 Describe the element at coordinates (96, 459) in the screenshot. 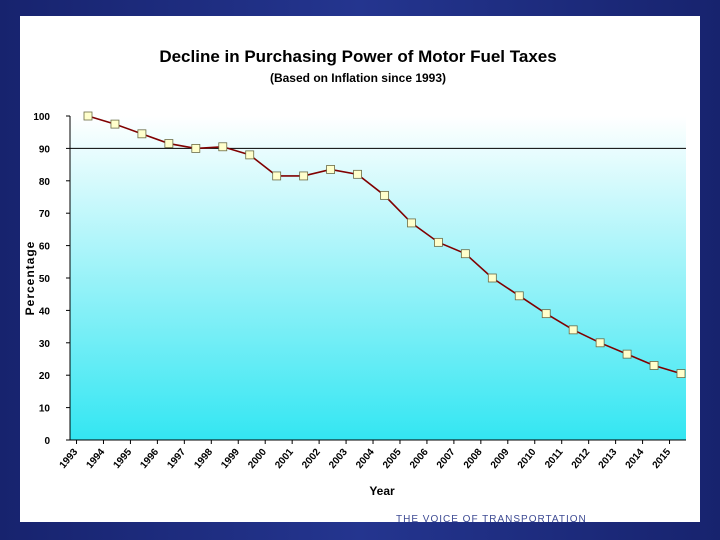

I see `x-tick-label: 1994` at that location.